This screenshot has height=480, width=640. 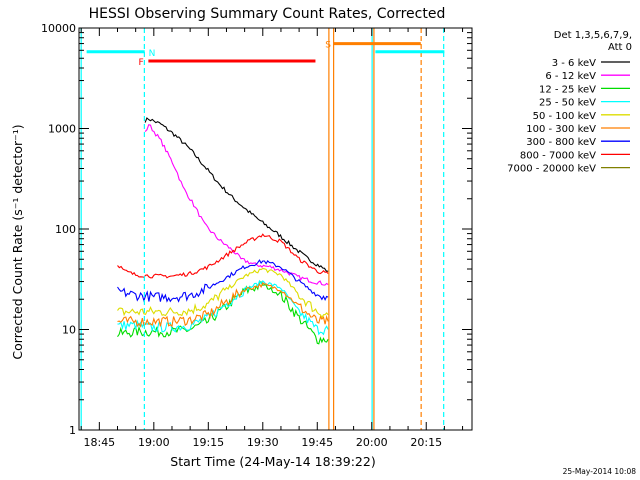 What do you see at coordinates (62, 129) in the screenshot?
I see `y-tick-label: 1000` at bounding box center [62, 129].